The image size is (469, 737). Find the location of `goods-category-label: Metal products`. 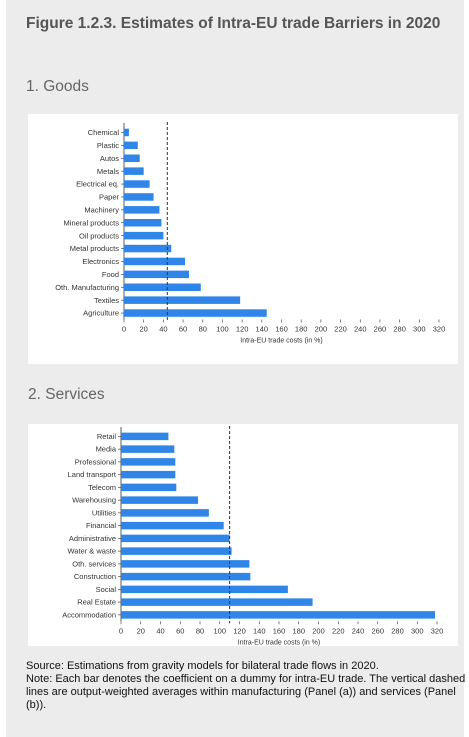

goods-category-label: Metal products is located at coordinates (94, 248).